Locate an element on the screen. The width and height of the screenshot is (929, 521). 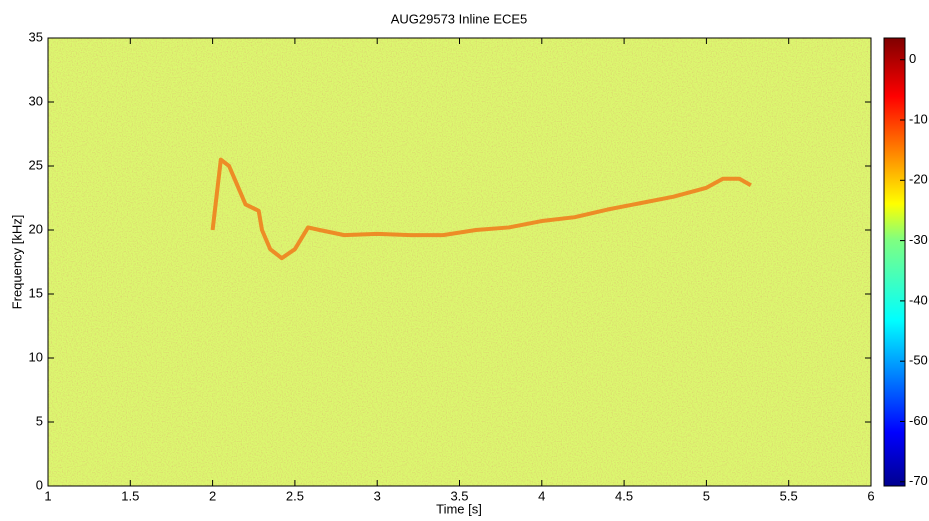
colorbar-tick-label: -30 is located at coordinates (918, 239).